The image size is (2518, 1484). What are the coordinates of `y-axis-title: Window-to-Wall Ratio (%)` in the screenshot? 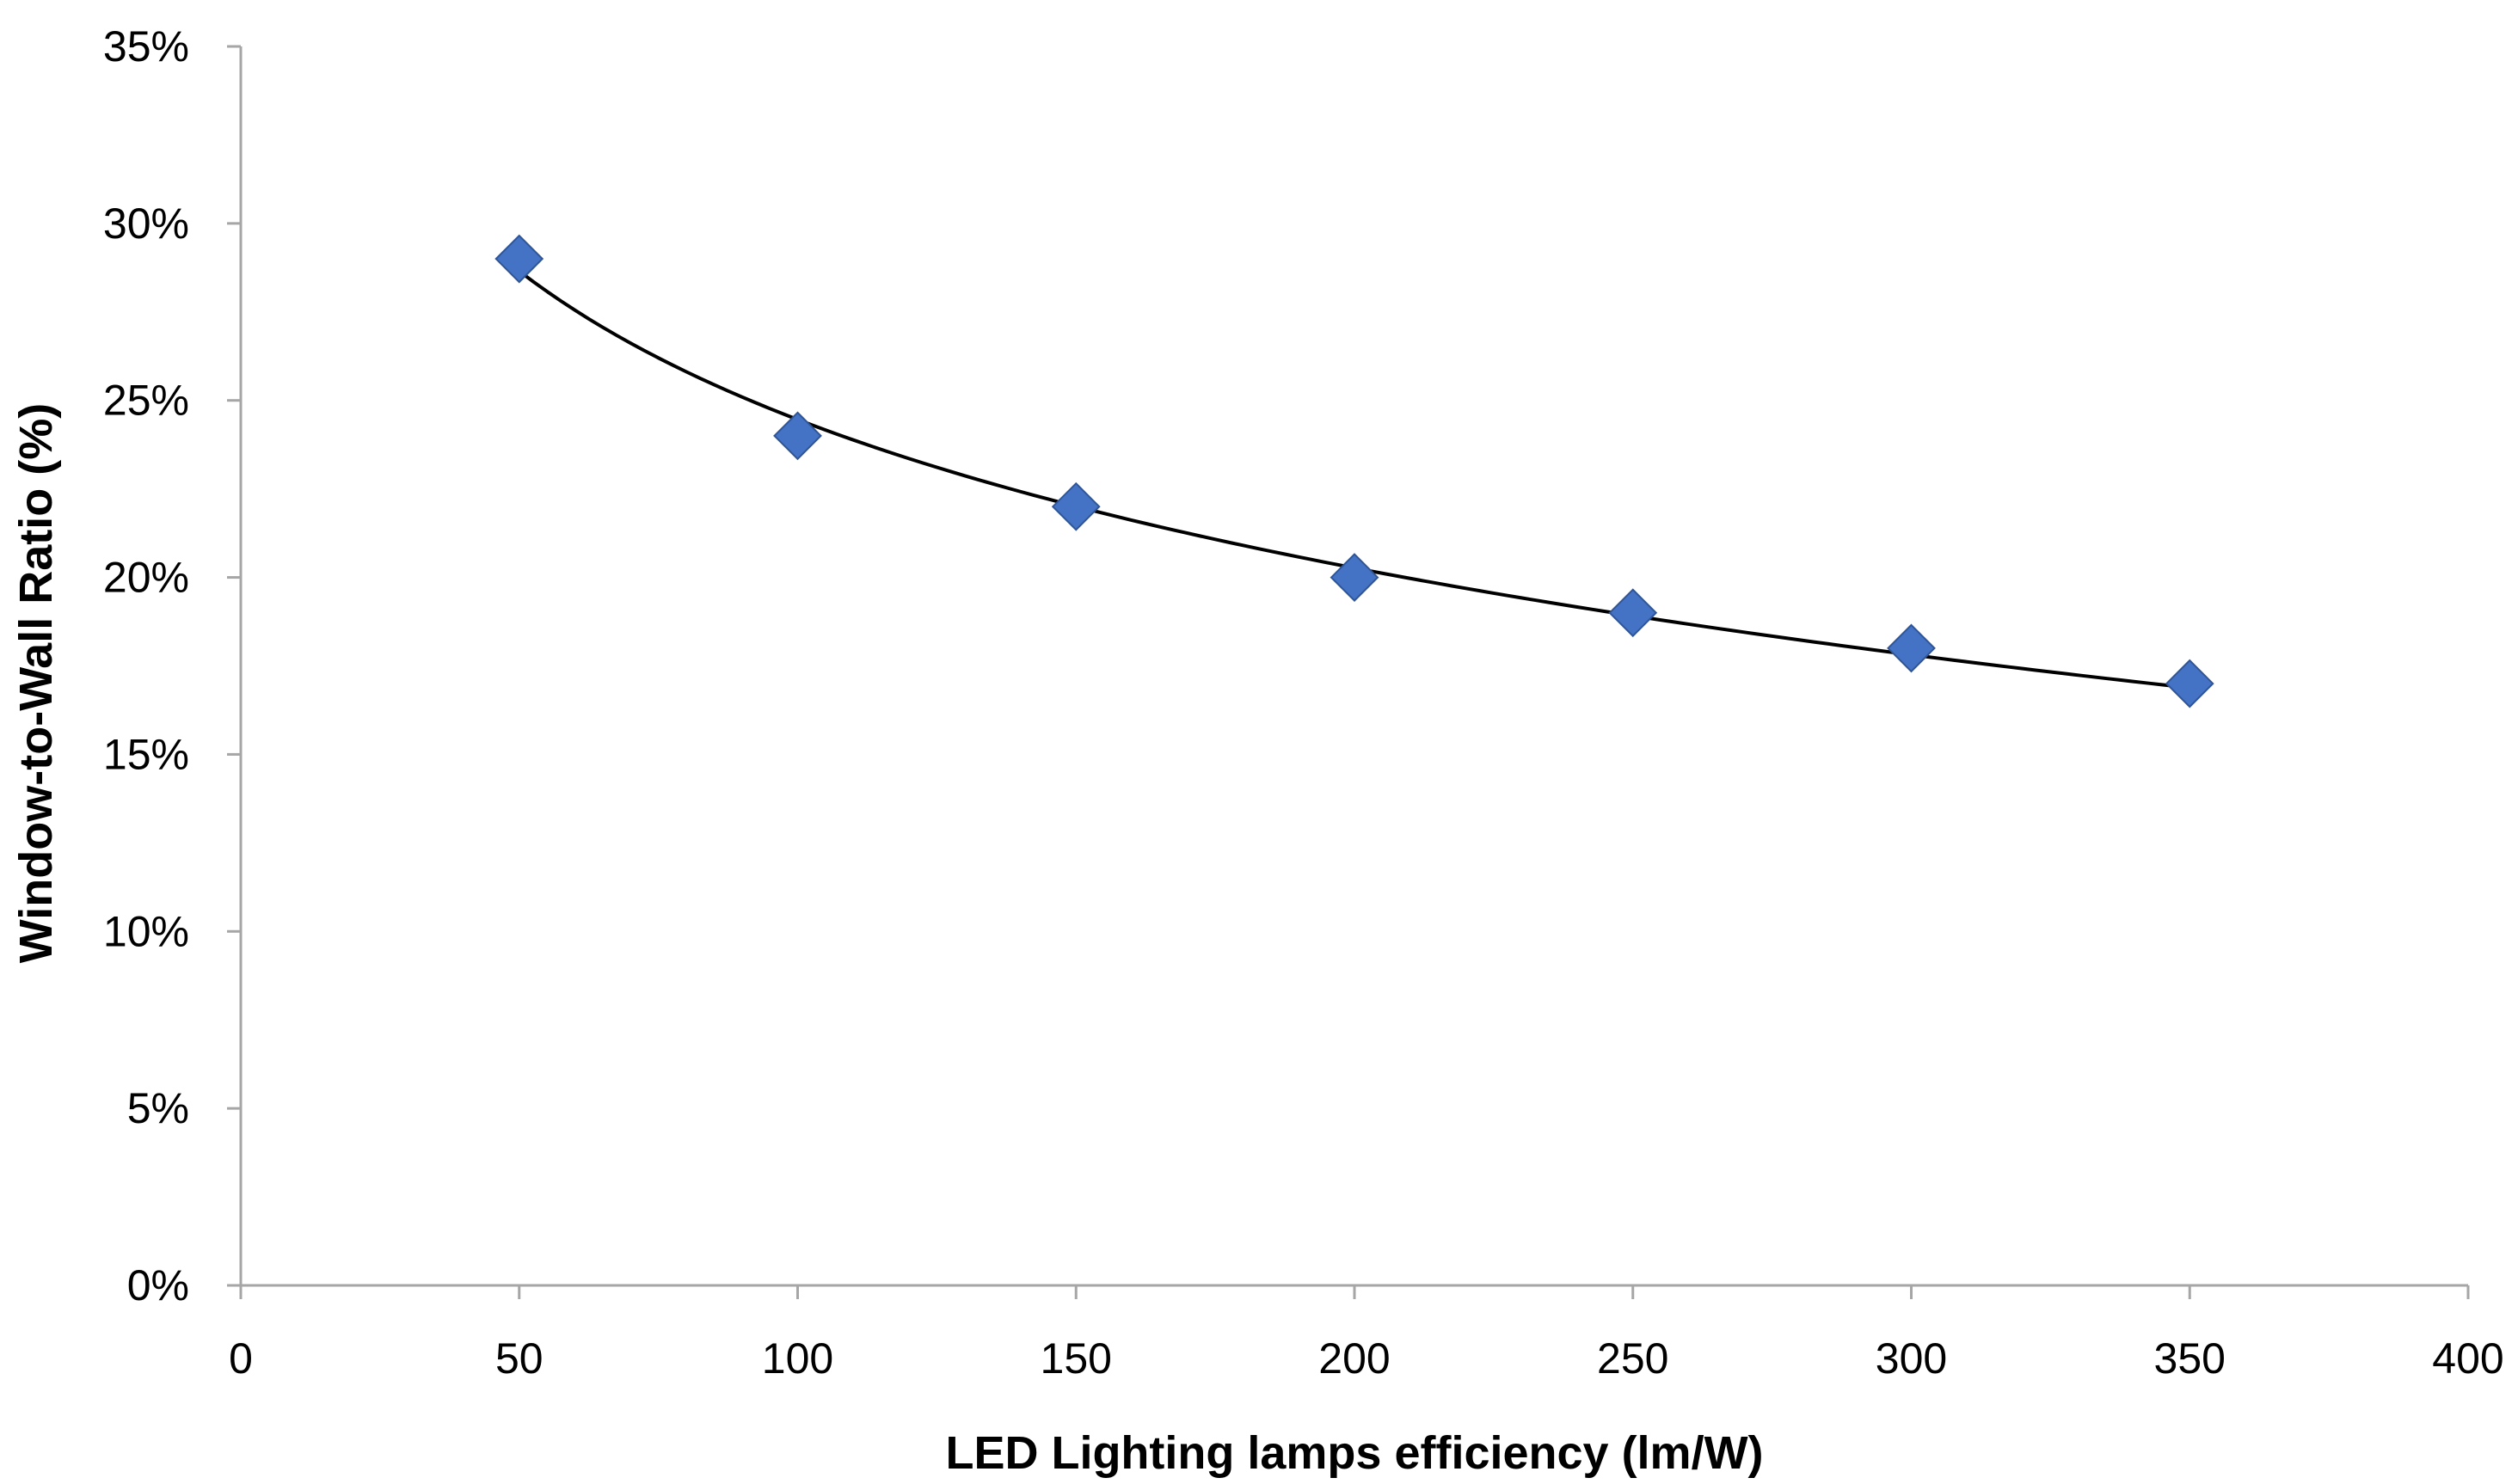 It's located at (36, 683).